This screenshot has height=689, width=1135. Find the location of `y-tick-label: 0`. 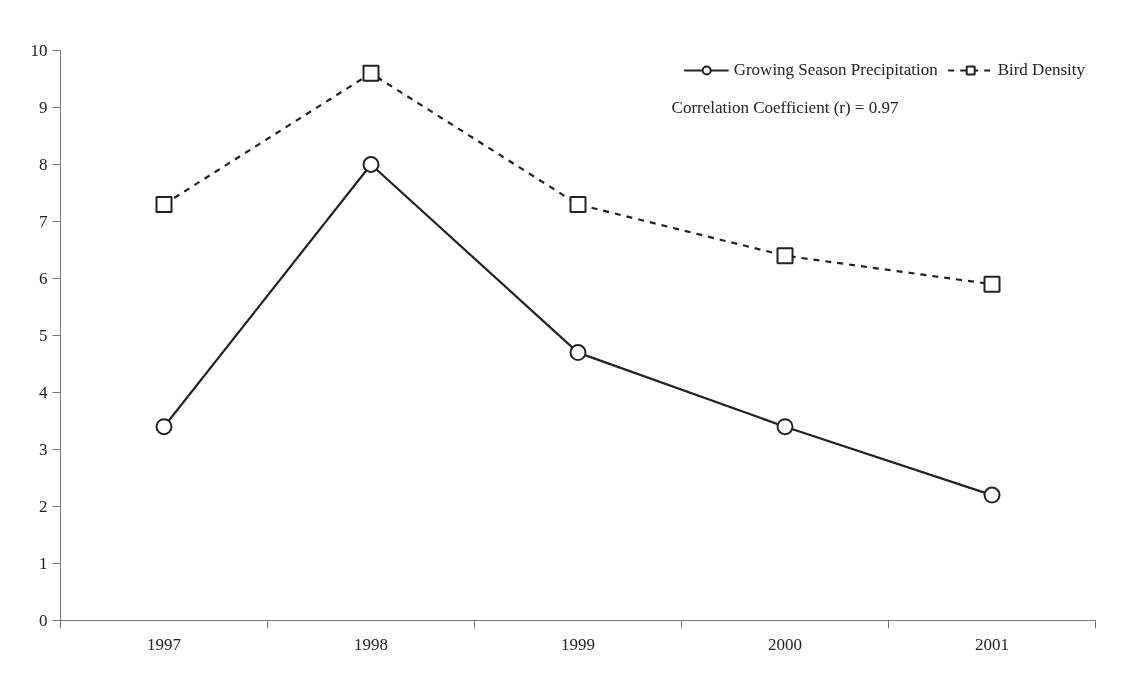

y-tick-label: 0 is located at coordinates (43, 620).